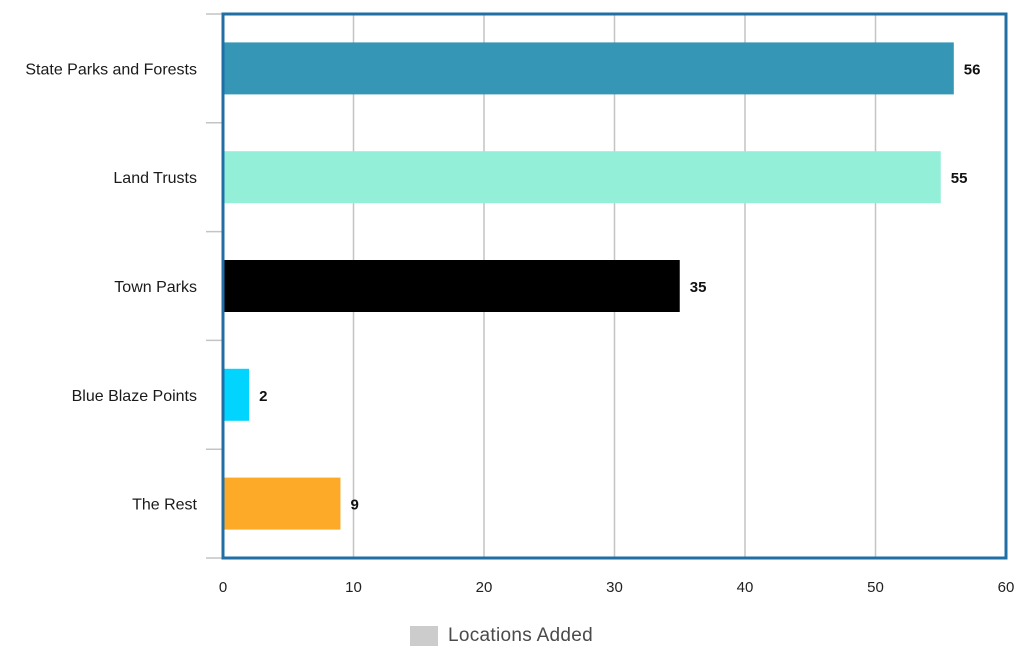  What do you see at coordinates (282, 503) in the screenshot?
I see `bar-the-rest` at bounding box center [282, 503].